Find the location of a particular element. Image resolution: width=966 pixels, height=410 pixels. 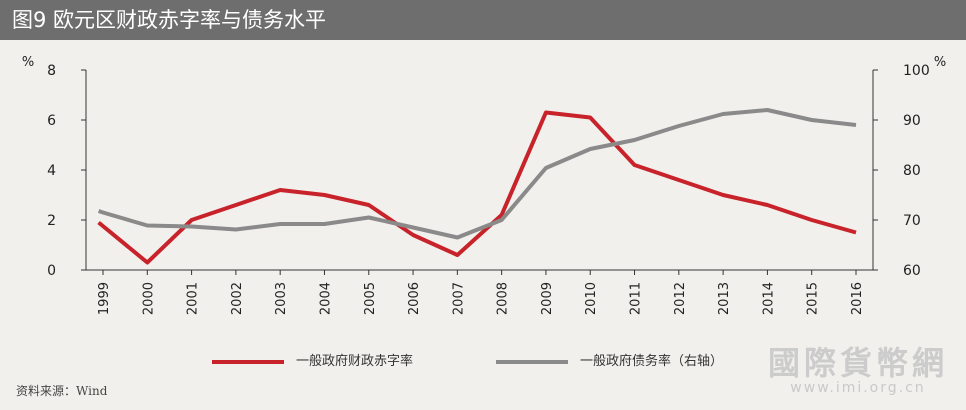

right-axis-tick-label: 60 is located at coordinates (912, 271).